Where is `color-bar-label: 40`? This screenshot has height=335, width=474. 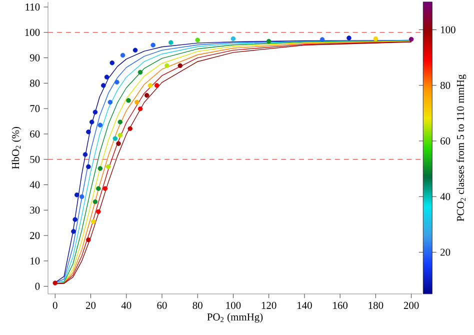
color-bar-label: 40 is located at coordinates (445, 196).